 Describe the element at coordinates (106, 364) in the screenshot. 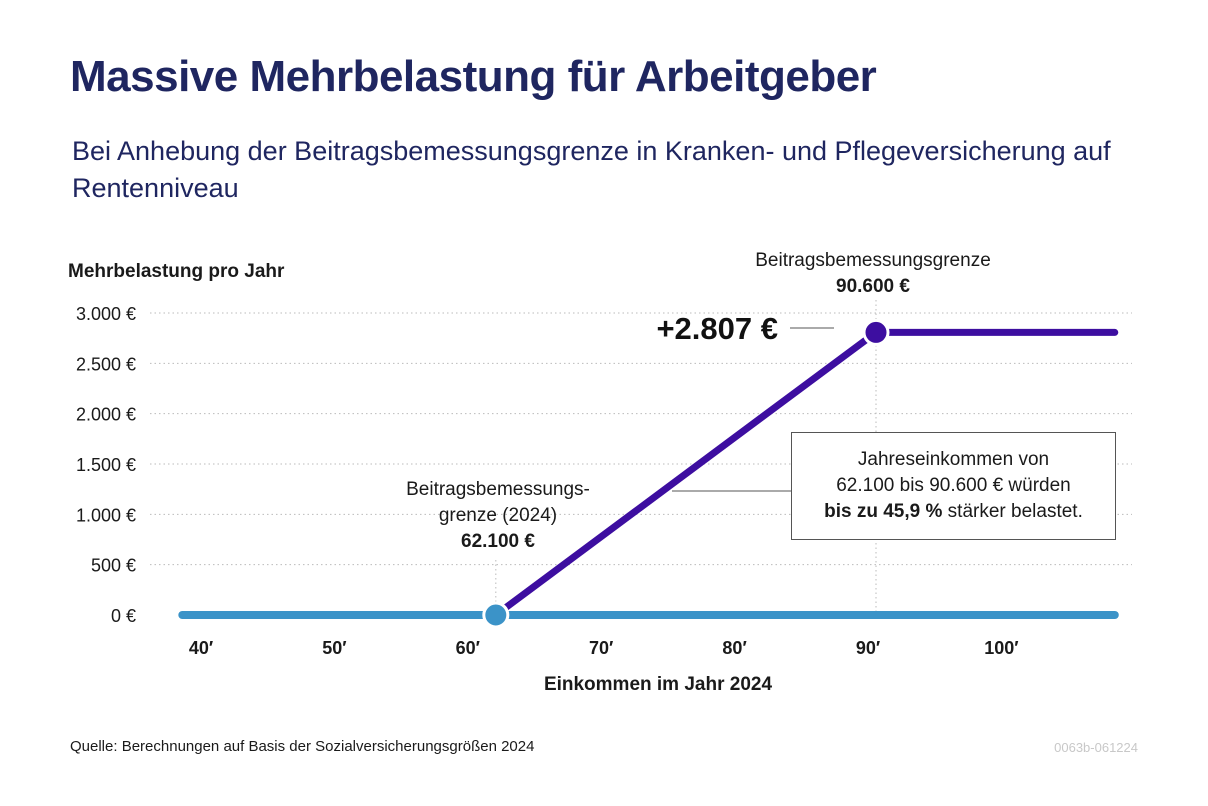

I see `y-tick-label: 2.500 €` at that location.